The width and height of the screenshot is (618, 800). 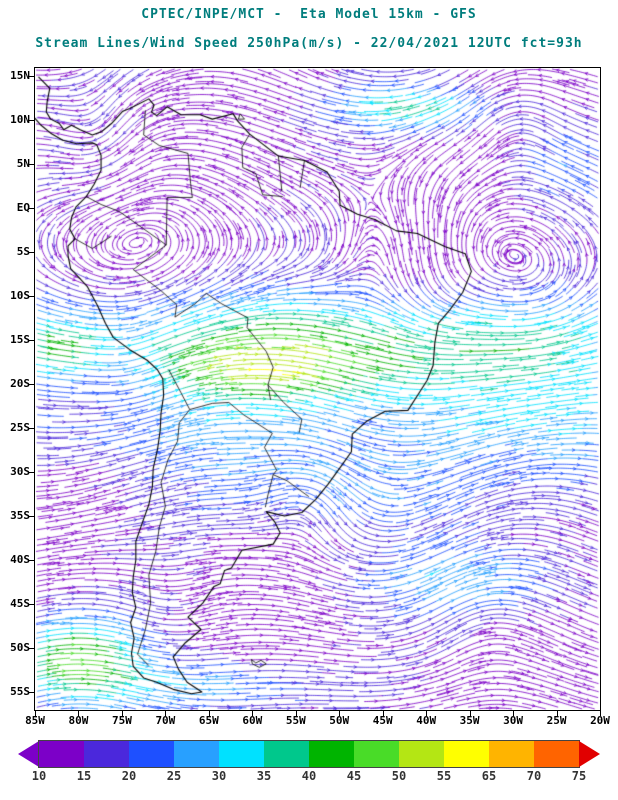 I want to click on colorbar-label-70: 70, so click(x=534, y=776).